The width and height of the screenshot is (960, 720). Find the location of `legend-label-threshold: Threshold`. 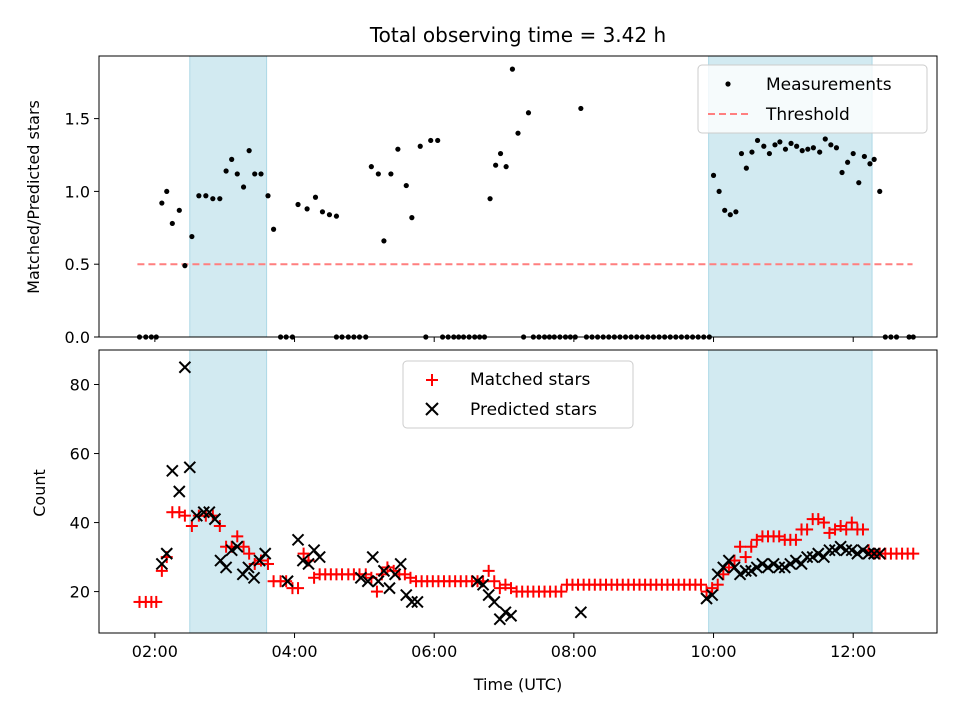

legend-label-threshold: Threshold is located at coordinates (807, 115).